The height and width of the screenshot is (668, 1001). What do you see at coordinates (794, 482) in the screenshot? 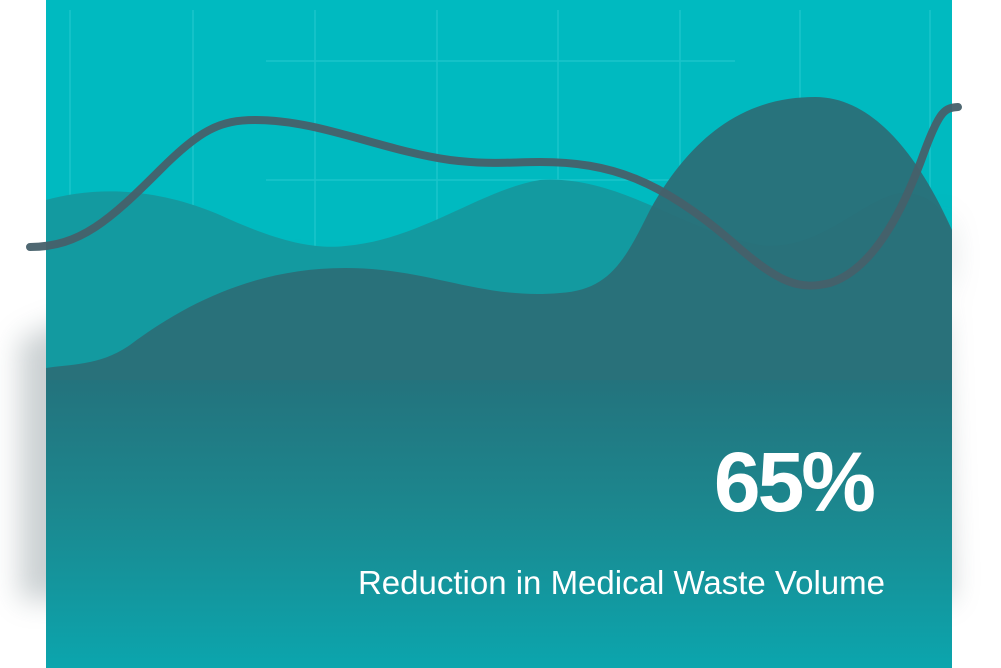
I see `stat-value: 65%` at bounding box center [794, 482].